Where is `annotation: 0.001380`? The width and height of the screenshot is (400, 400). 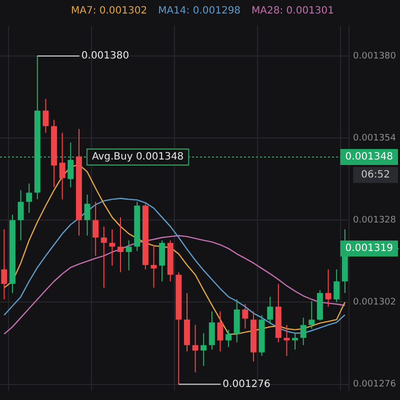 annotation: 0.001380 is located at coordinates (105, 56).